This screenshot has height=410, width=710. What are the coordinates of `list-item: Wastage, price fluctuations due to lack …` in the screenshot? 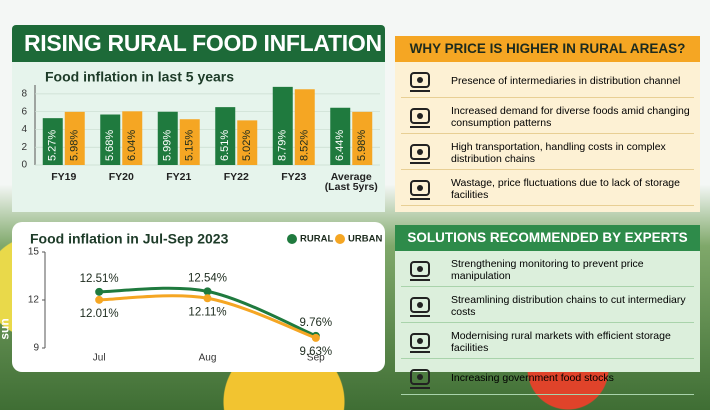 It's located at (547, 189).